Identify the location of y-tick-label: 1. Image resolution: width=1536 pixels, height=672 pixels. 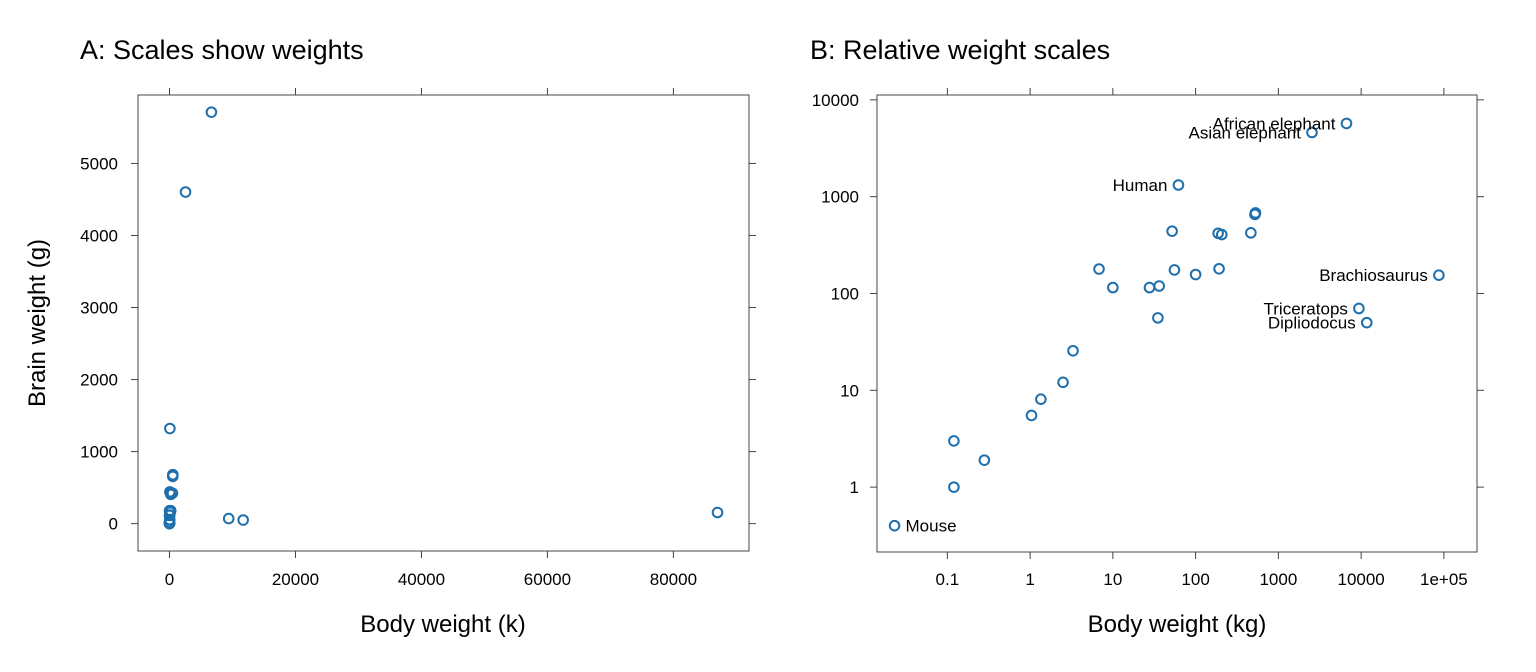
(854, 487).